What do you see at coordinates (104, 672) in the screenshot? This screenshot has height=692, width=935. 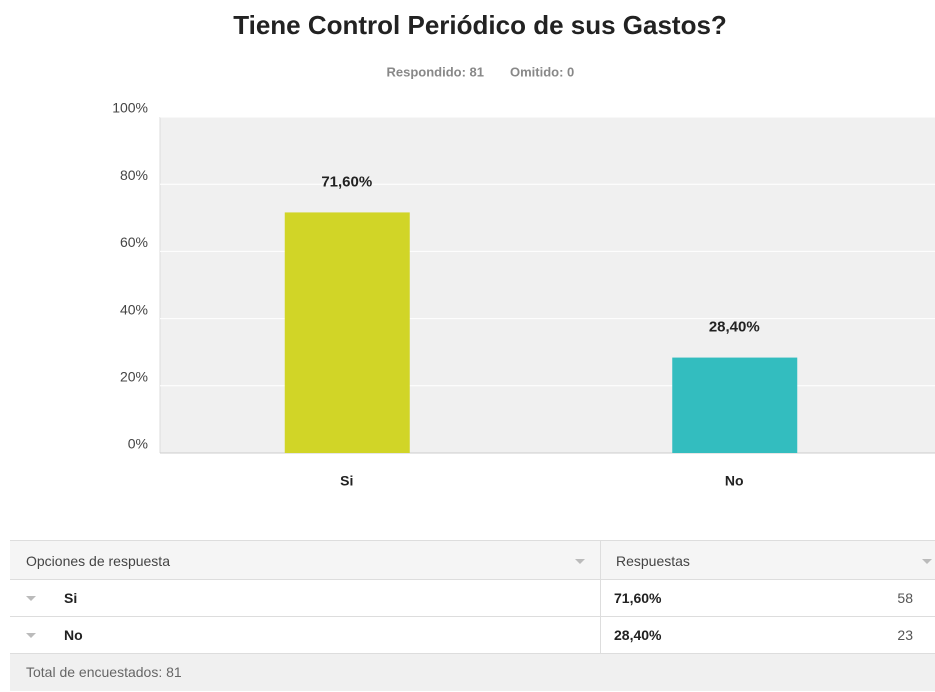 I see `footer-text: Total de encuestados: 81` at bounding box center [104, 672].